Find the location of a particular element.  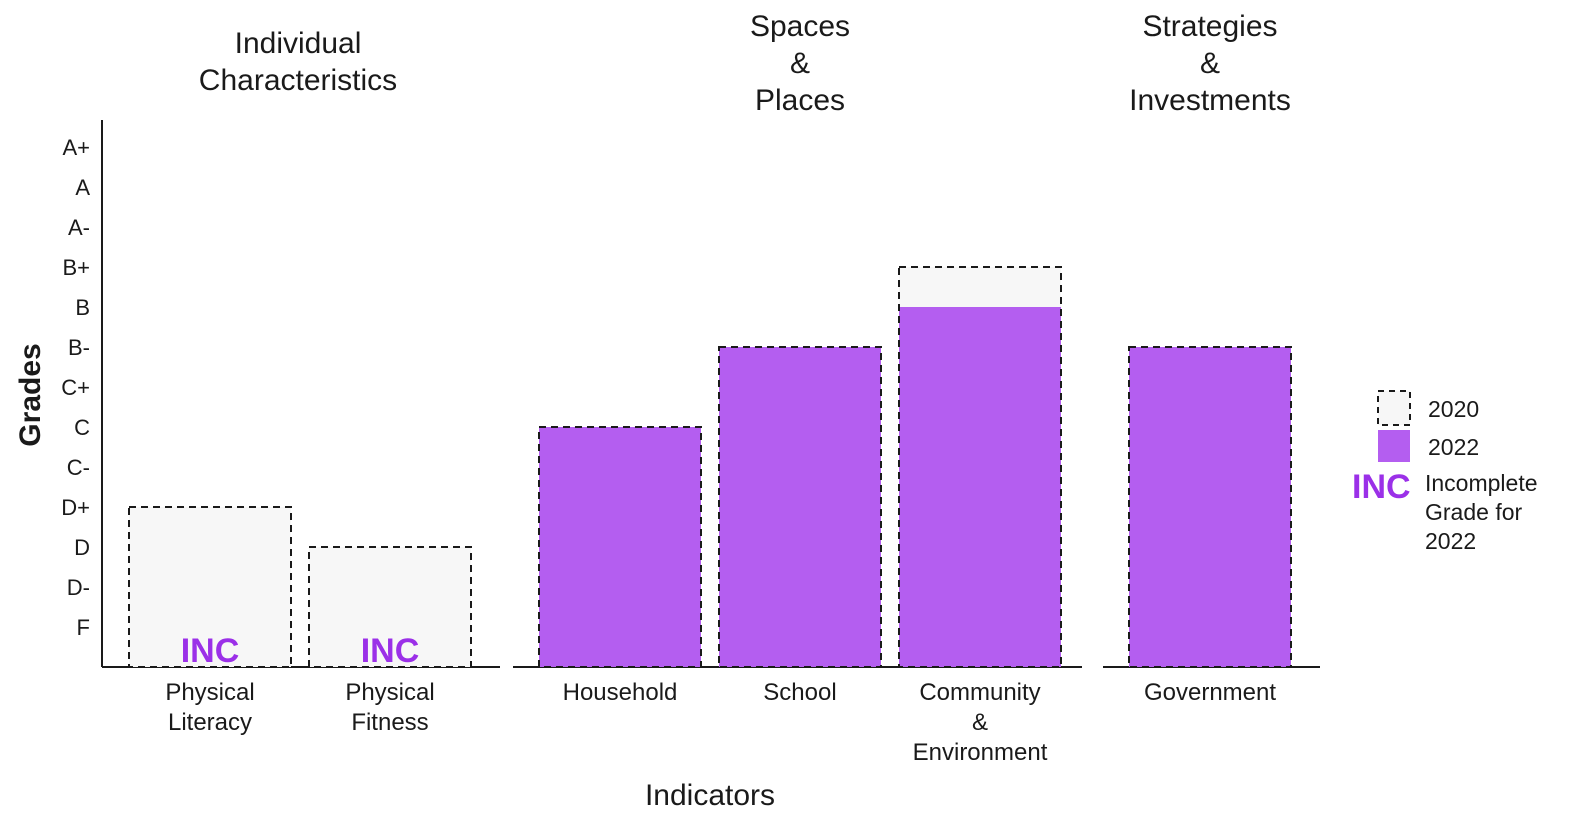

x-tick-label: Fitness is located at coordinates (389, 722).